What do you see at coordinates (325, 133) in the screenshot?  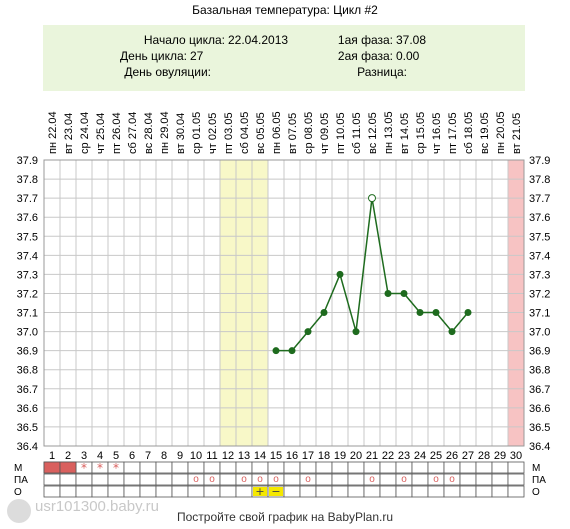 I see `x-date-label: чт 09.05` at bounding box center [325, 133].